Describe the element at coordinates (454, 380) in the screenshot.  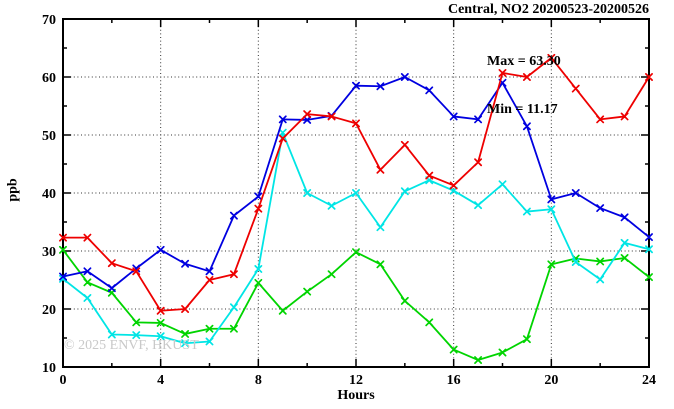
I see `x-tick-label: 16` at that location.